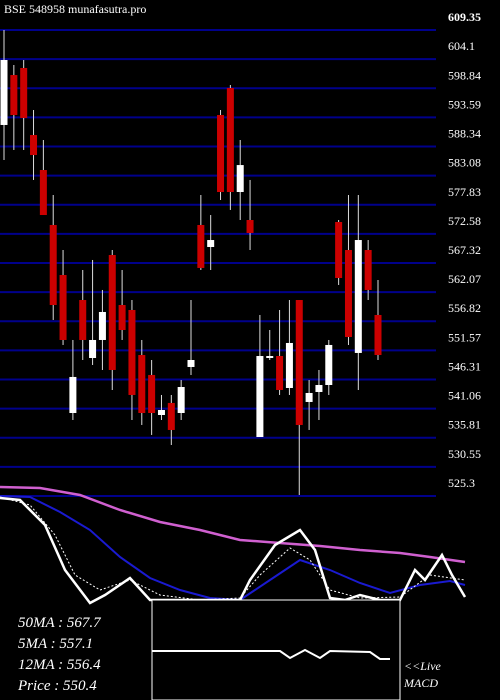 This screenshot has width=500, height=700. I want to click on y-tick-label: 588.34, so click(464, 133).